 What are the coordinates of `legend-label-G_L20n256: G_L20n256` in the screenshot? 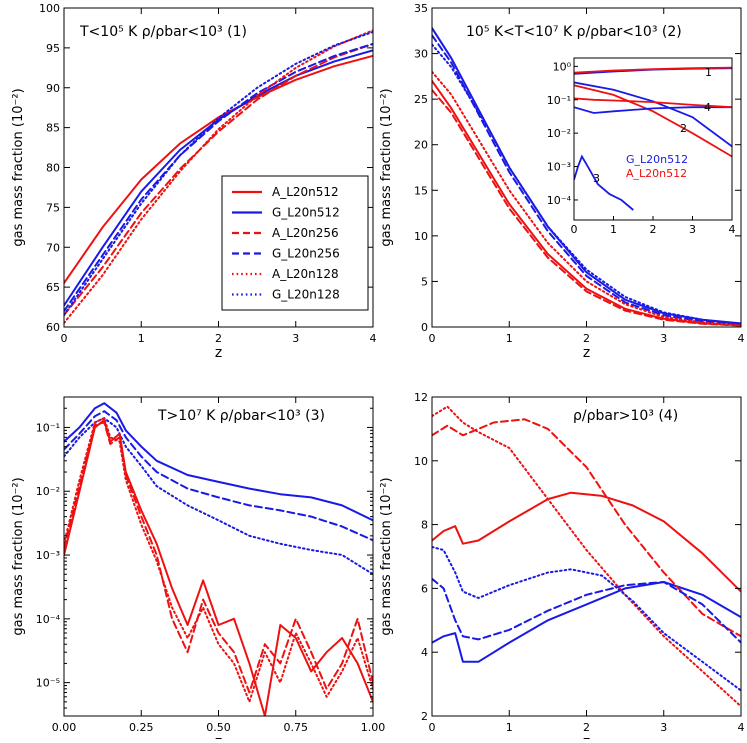 It's located at (306, 254).